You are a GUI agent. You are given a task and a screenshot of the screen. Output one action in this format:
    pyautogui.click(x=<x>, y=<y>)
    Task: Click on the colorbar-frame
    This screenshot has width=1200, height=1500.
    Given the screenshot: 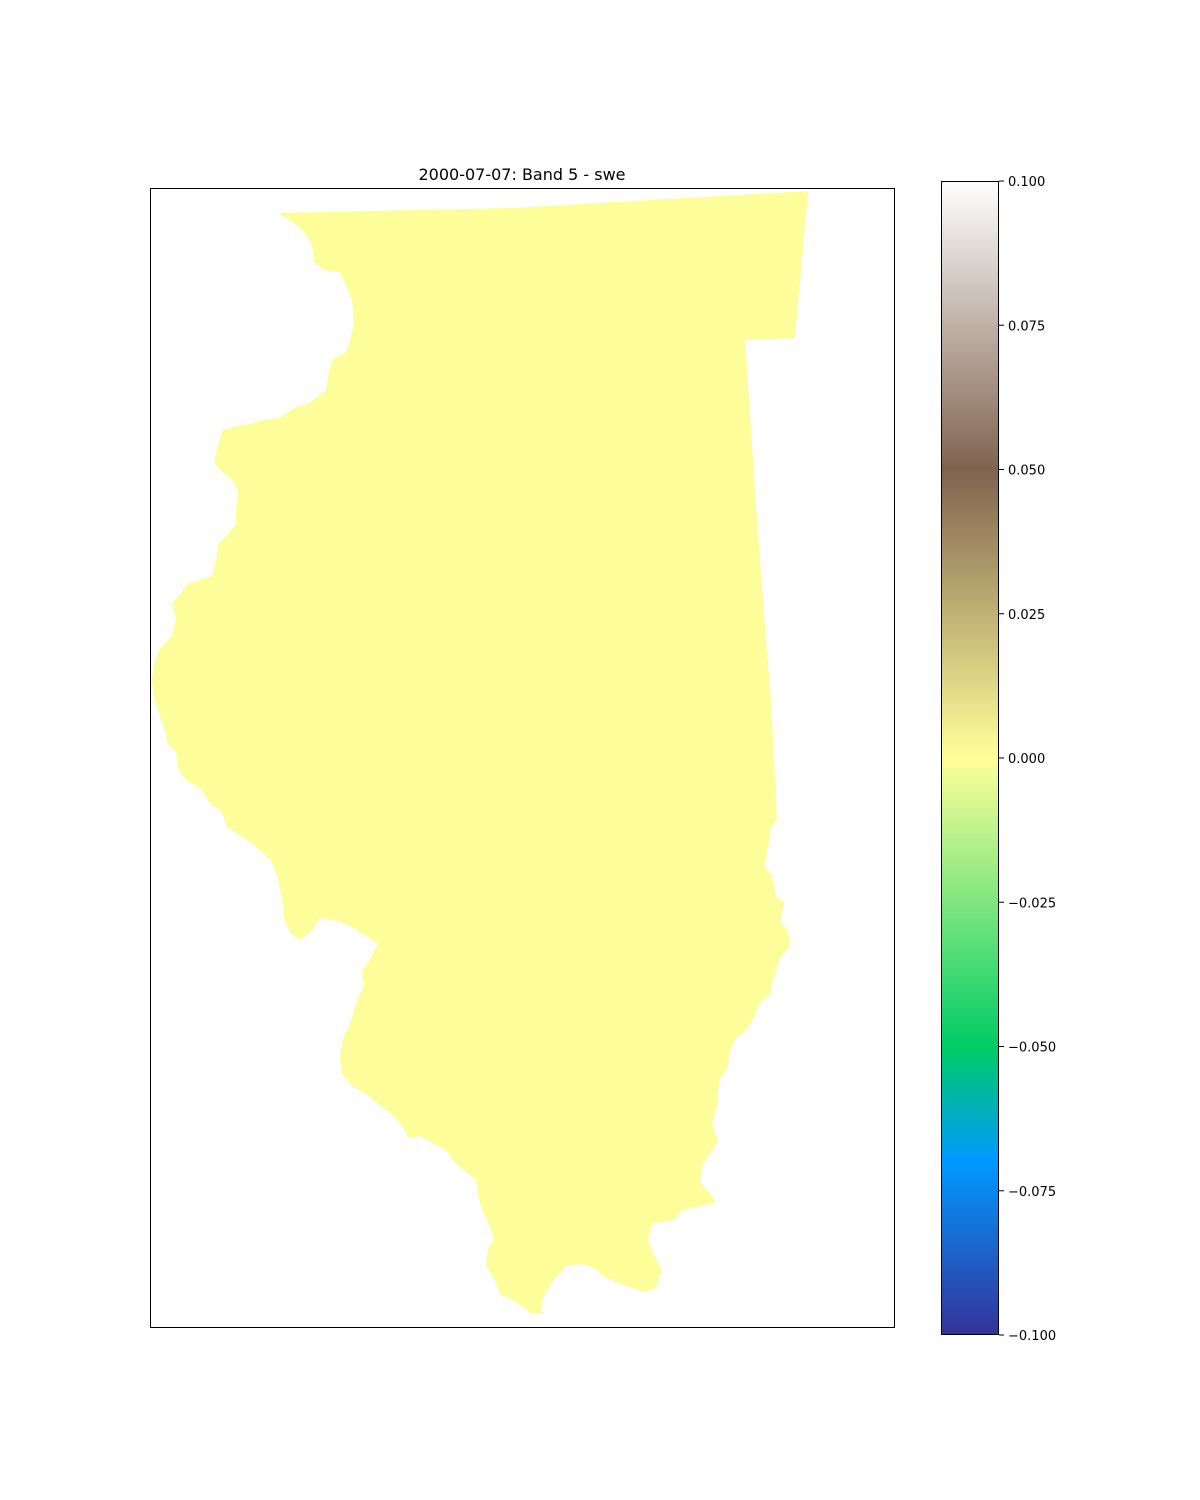 What is the action you would take?
    pyautogui.click(x=970, y=758)
    